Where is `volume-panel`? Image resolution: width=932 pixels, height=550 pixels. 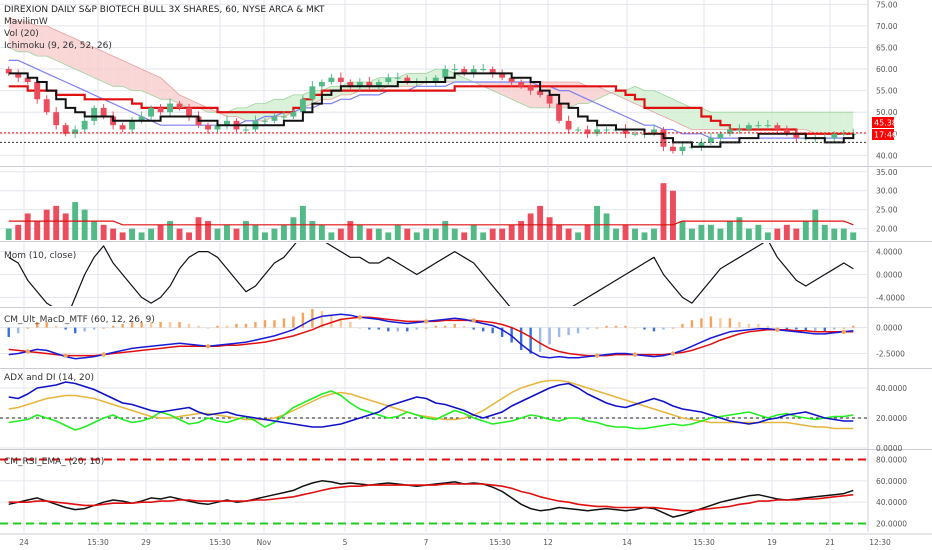 volume-panel is located at coordinates (431, 211).